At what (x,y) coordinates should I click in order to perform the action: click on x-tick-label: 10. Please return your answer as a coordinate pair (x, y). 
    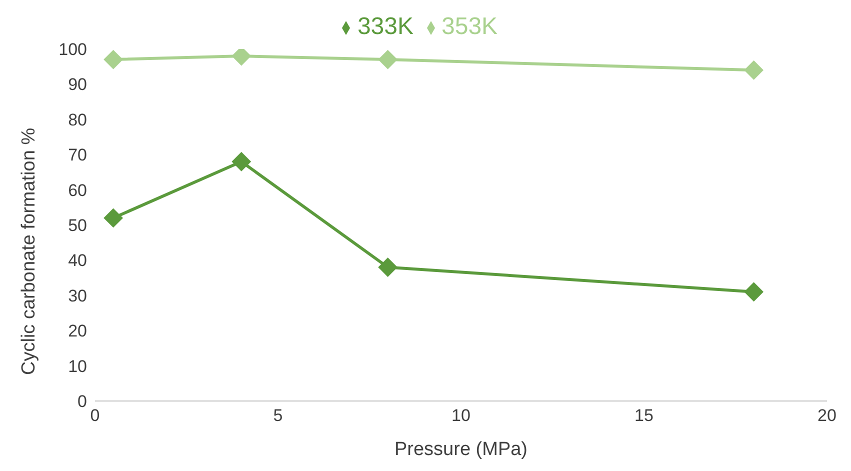
    Looking at the image, I should click on (461, 416).